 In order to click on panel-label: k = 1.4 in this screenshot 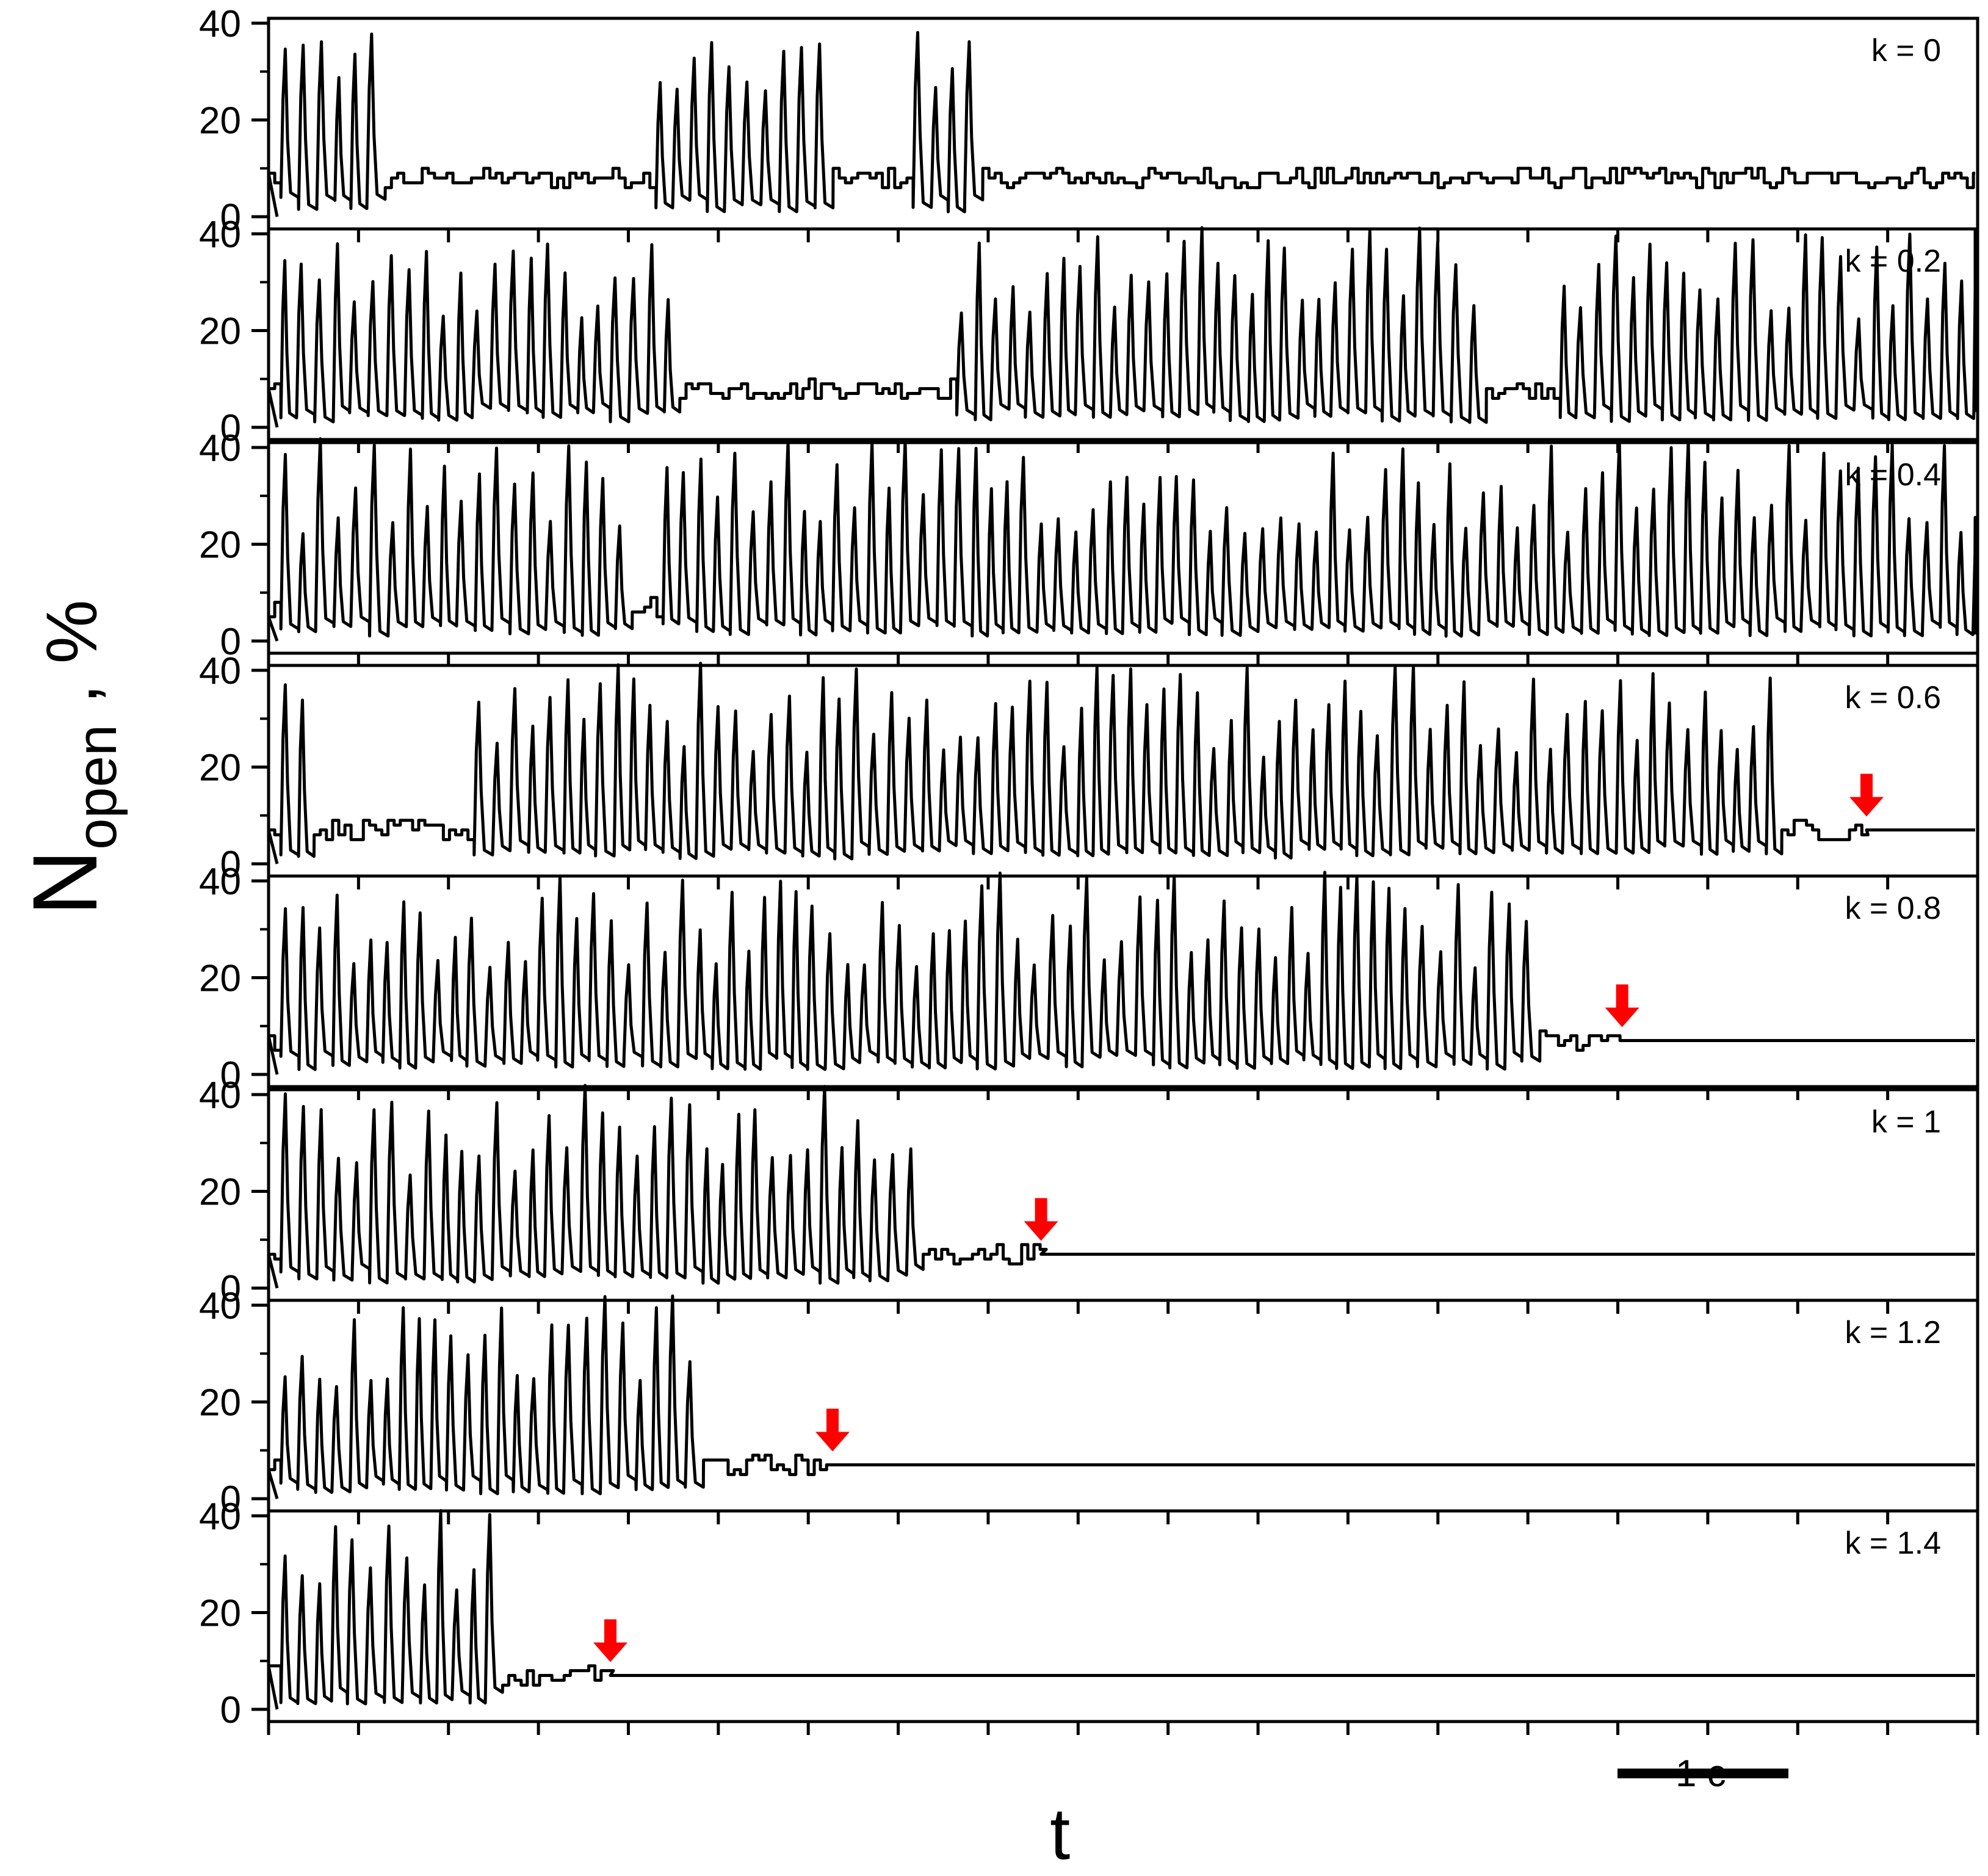, I will do `click(1893, 1543)`.